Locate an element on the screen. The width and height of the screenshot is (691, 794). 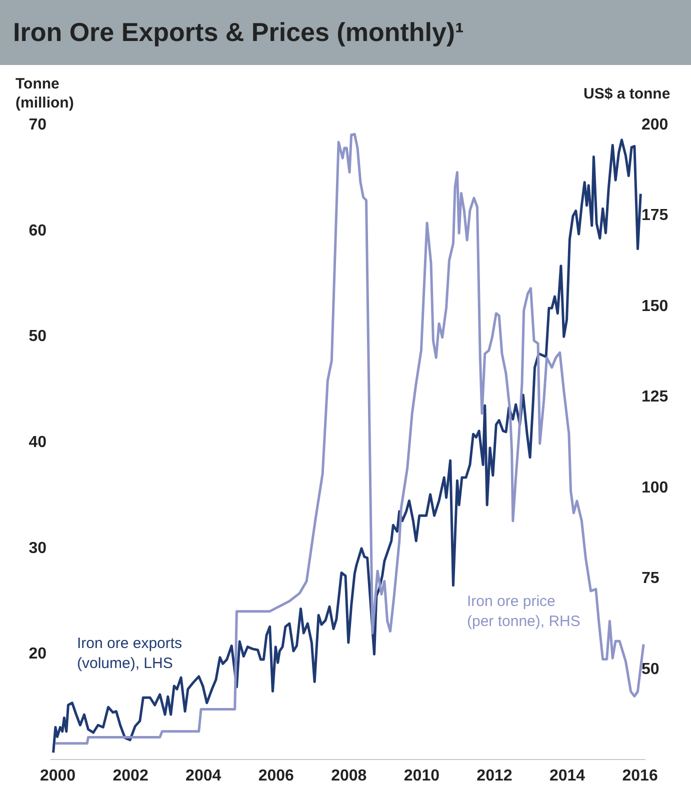
y-tick-label: 40 is located at coordinates (37, 442).